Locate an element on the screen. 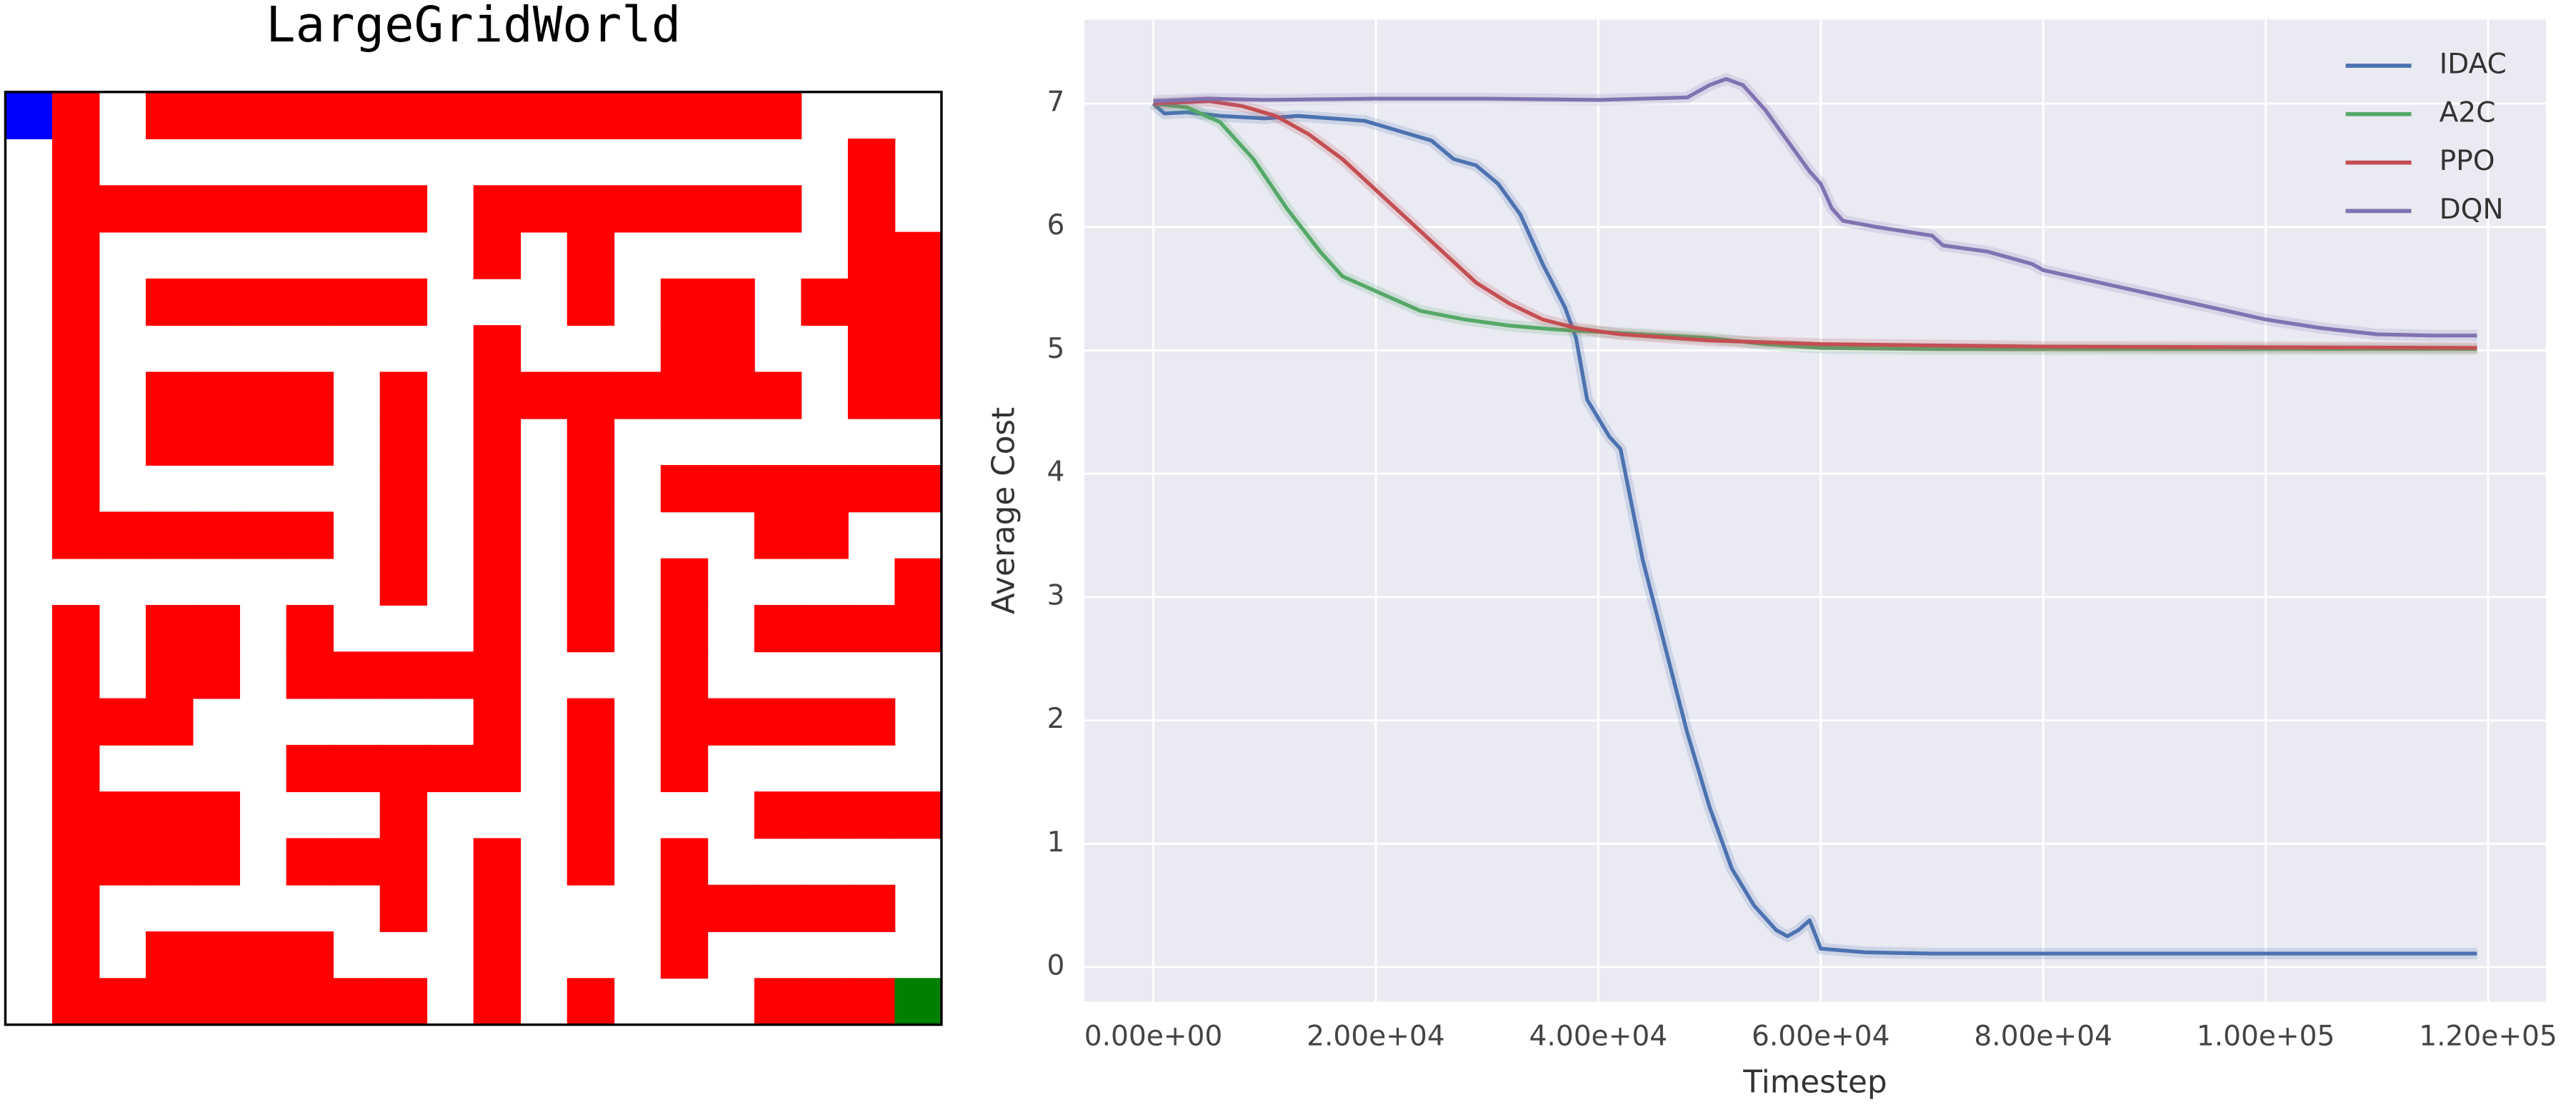 The height and width of the screenshot is (1115, 2576). y-tick-label: 1 is located at coordinates (1056, 842).